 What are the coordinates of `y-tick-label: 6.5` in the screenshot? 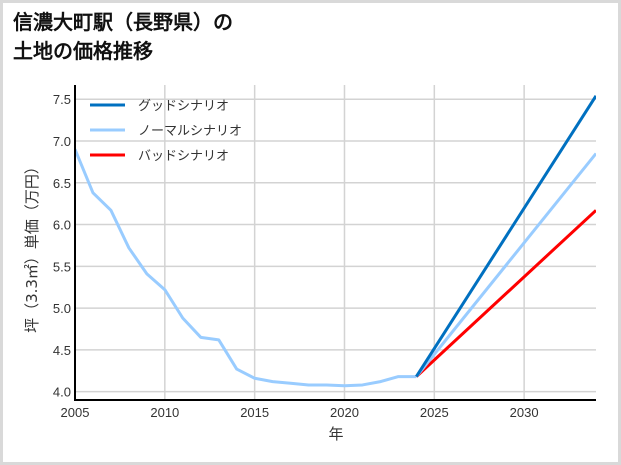 It's located at (62, 183).